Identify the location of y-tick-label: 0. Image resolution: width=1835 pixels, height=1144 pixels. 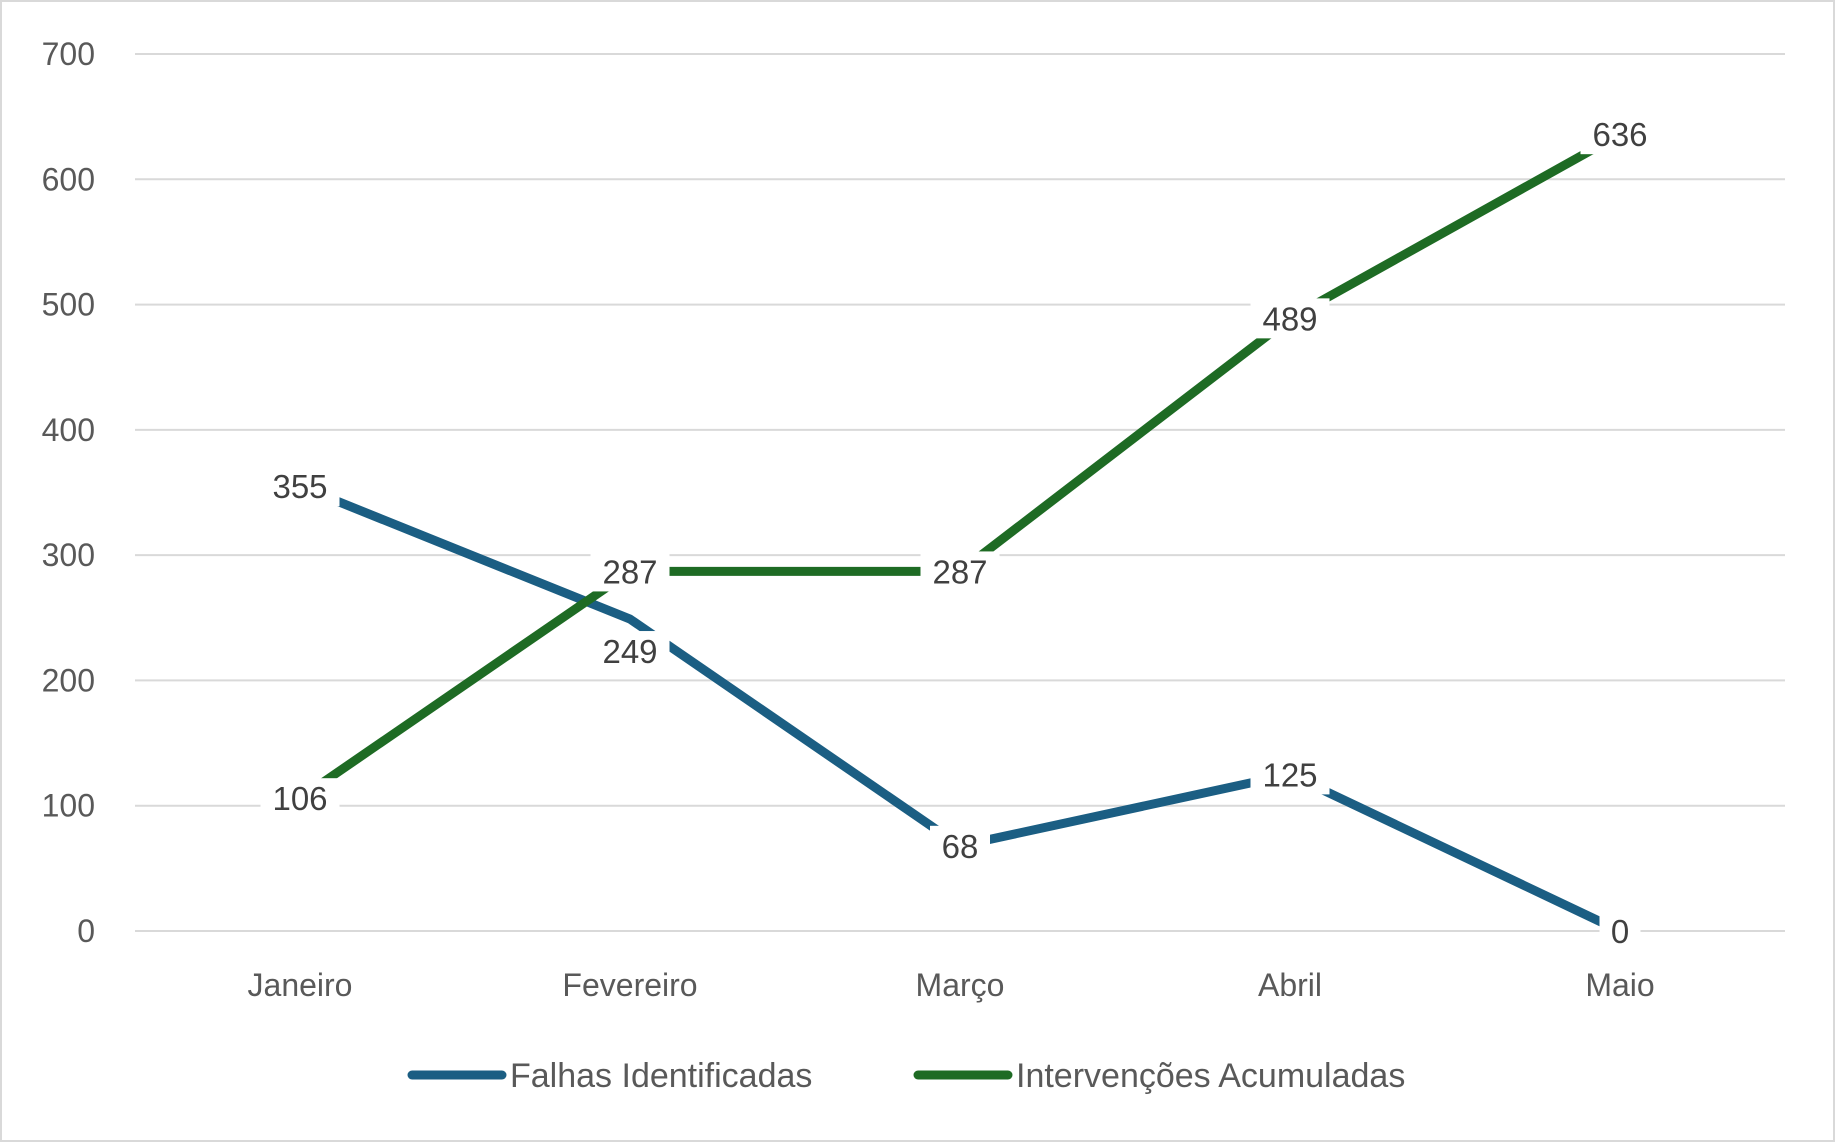
(86, 931).